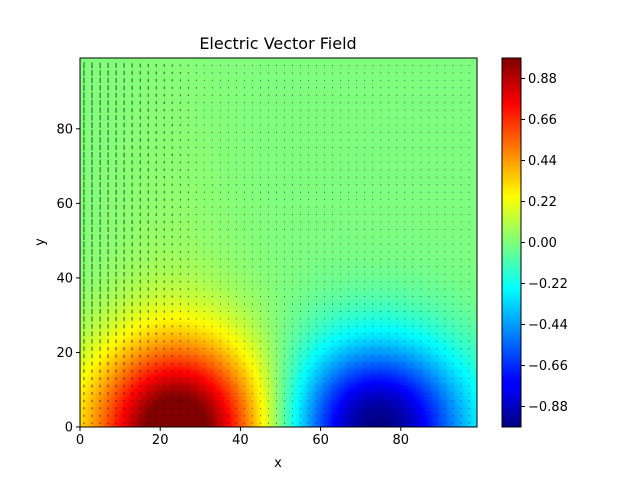  Describe the element at coordinates (401, 440) in the screenshot. I see `x-tick-label: 80` at that location.